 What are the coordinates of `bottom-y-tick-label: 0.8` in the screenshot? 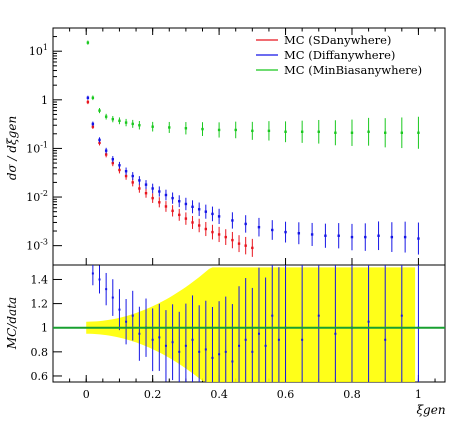 It's located at (40, 352).